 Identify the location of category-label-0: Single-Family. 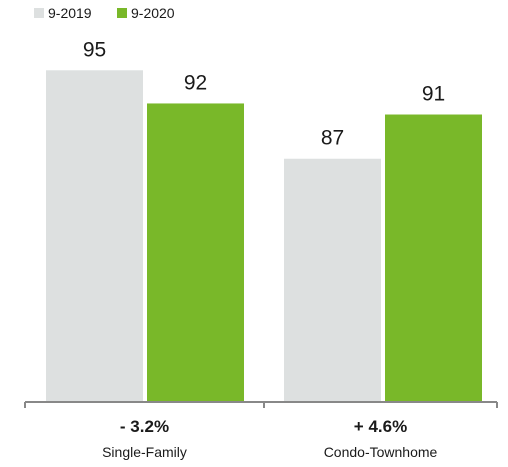
(144, 452).